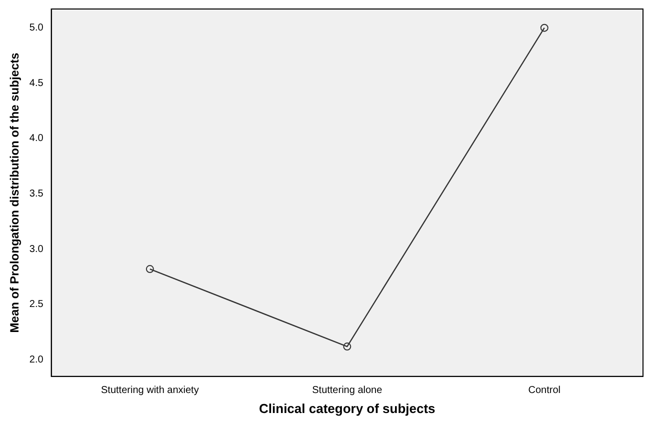 This screenshot has height=421, width=657. What do you see at coordinates (36, 194) in the screenshot?
I see `y-tick-label: 3.5` at bounding box center [36, 194].